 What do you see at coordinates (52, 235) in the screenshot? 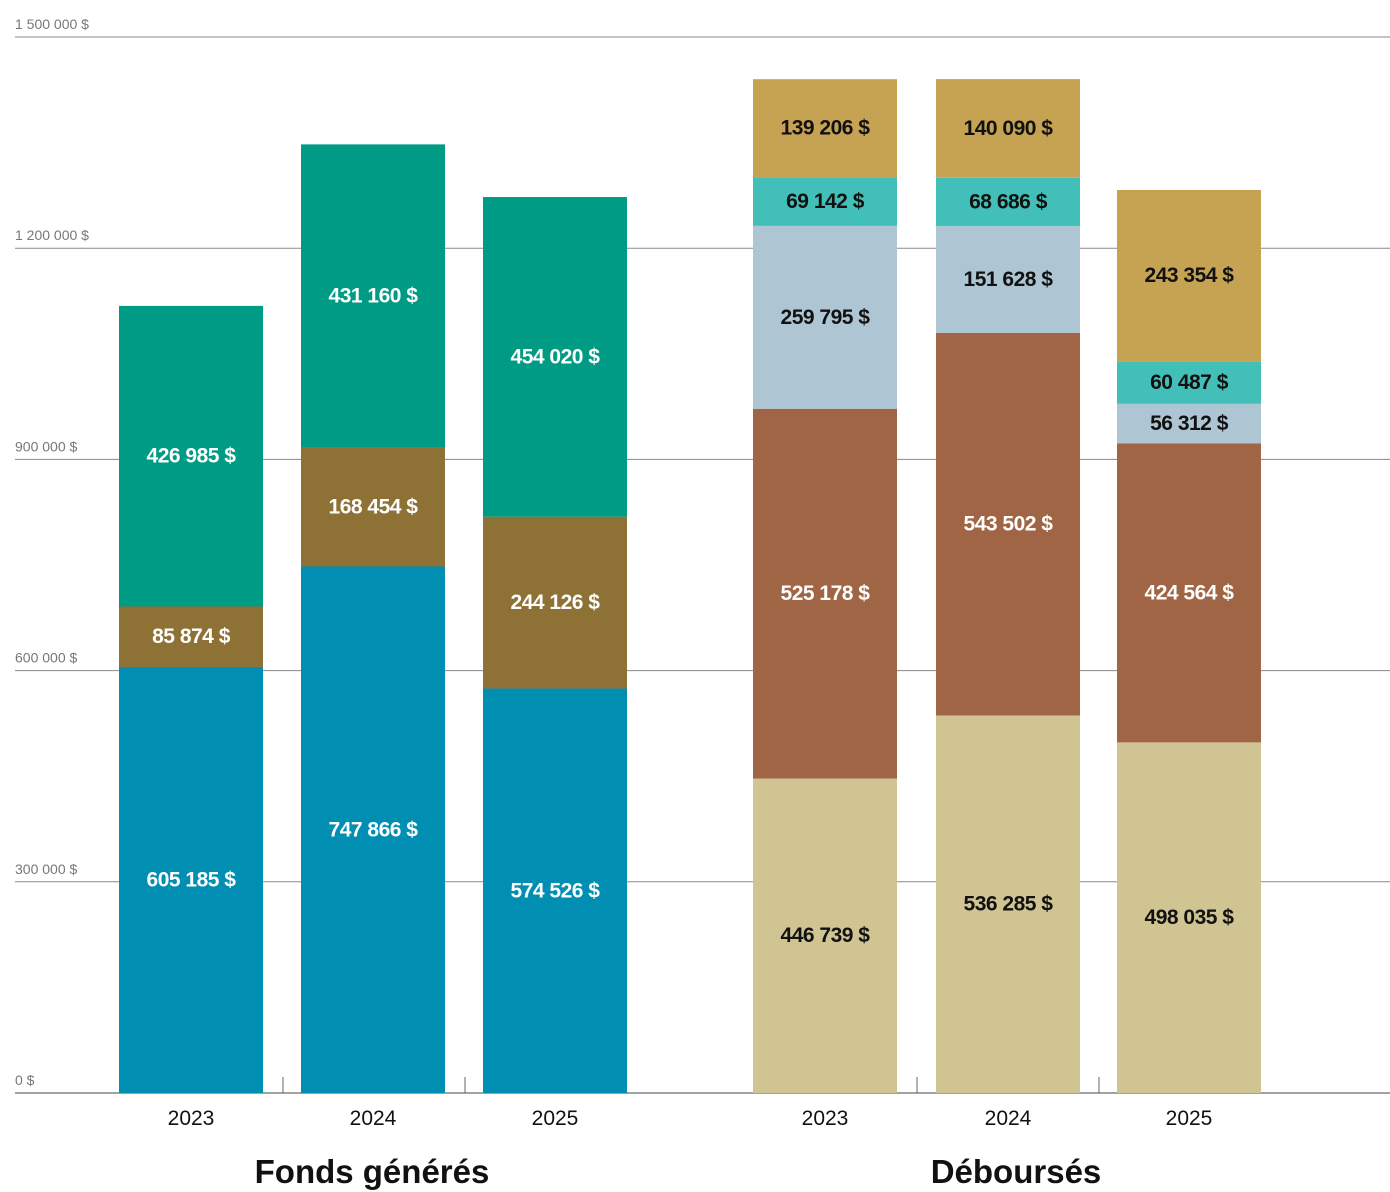
I see `y-tick-label: 1 200 000 $` at bounding box center [52, 235].